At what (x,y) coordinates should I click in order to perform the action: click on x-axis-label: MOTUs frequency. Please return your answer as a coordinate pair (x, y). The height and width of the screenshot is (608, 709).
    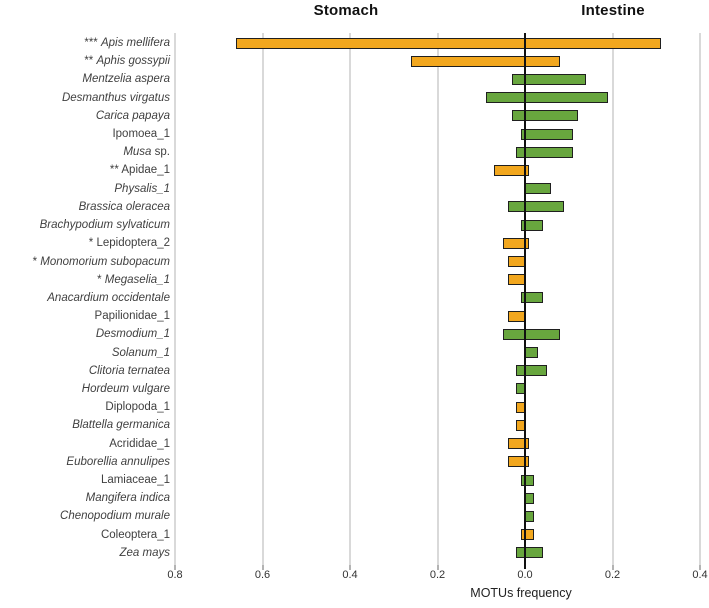
    Looking at the image, I should click on (521, 593).